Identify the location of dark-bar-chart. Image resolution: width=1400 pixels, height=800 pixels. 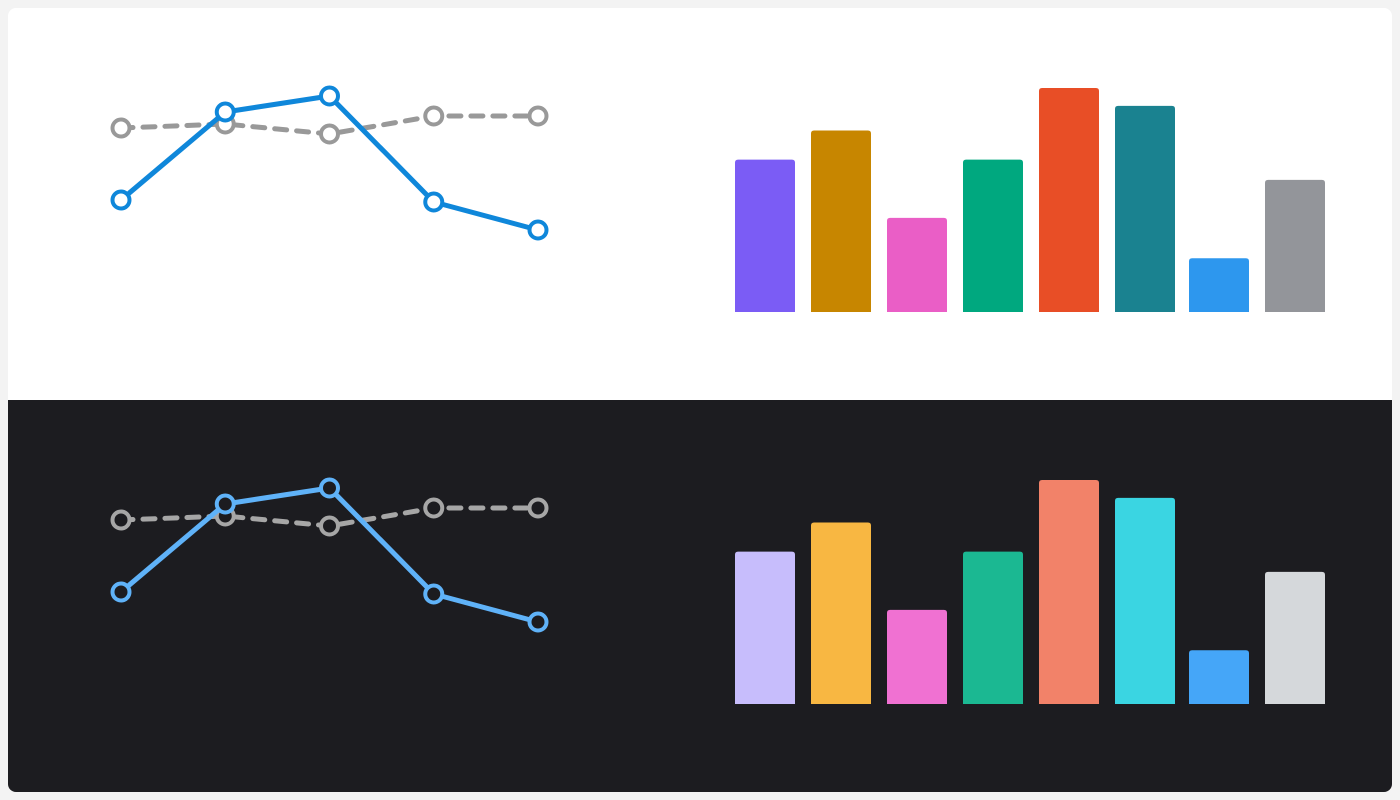
(1030, 592).